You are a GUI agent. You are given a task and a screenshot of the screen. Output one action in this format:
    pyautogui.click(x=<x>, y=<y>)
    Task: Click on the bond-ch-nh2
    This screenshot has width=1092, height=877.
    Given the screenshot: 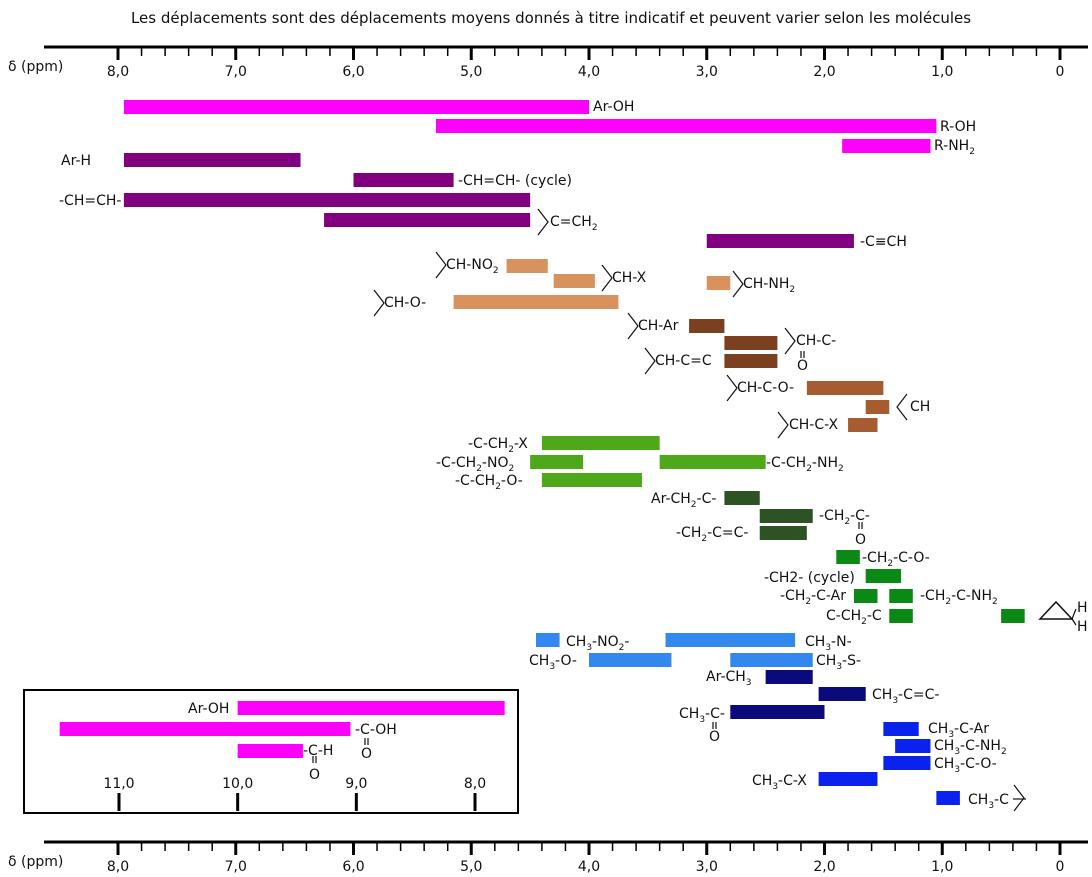 What is the action you would take?
    pyautogui.click(x=738, y=284)
    